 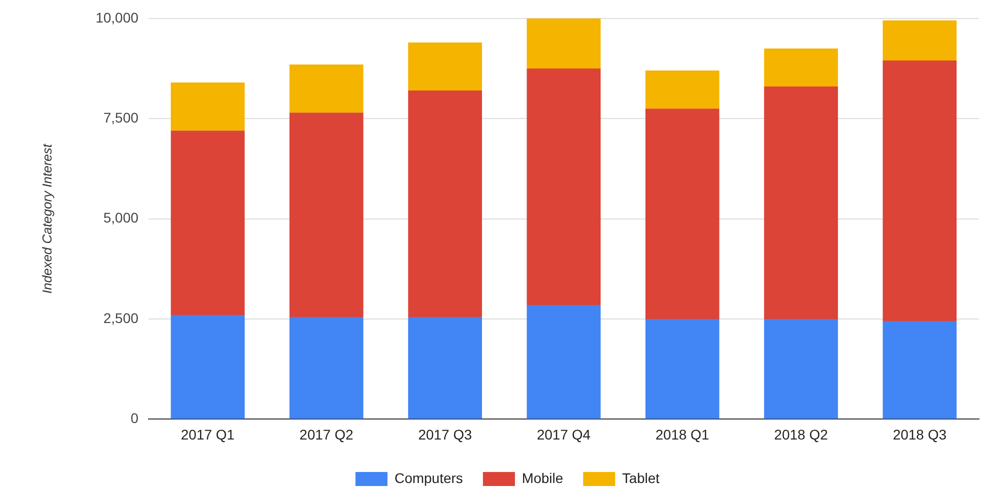 I want to click on x-tick-label: 2018 Q2, so click(x=801, y=434).